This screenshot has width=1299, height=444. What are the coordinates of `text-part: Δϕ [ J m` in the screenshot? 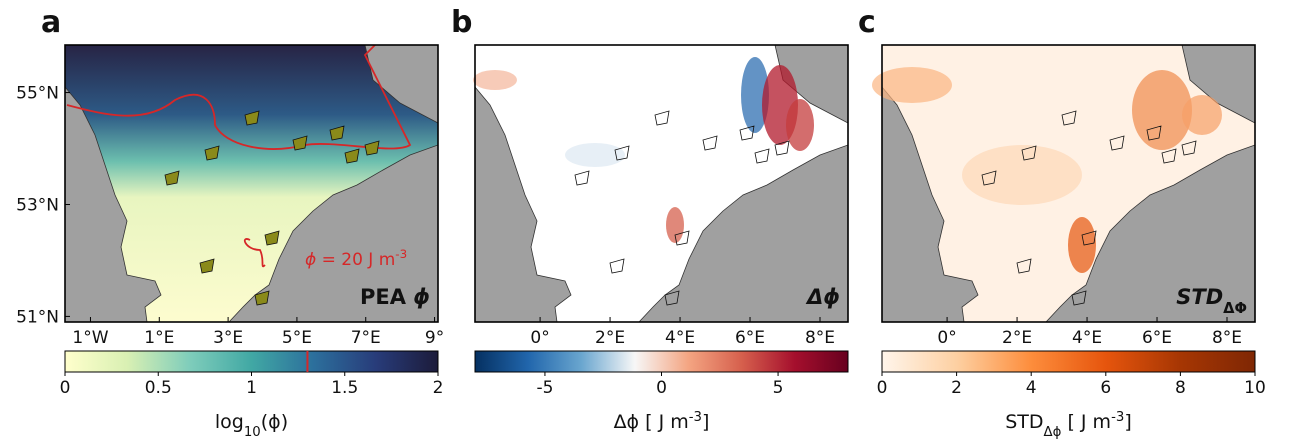 It's located at (651, 422).